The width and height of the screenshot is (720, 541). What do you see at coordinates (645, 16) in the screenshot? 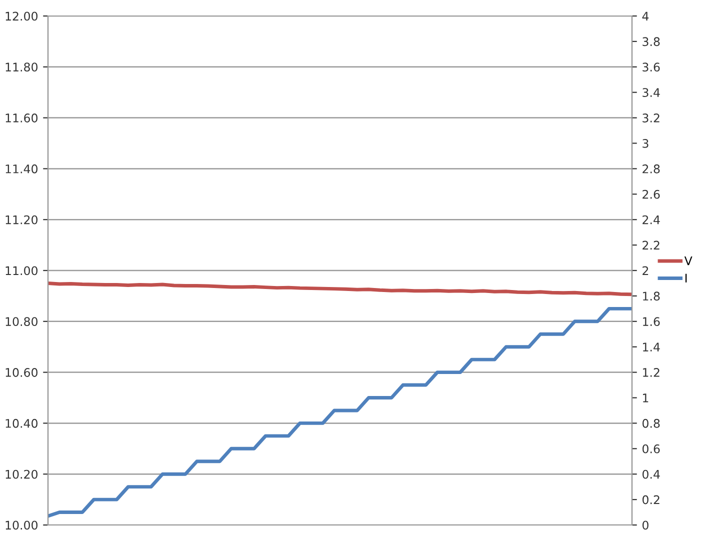
I see `y2-tick-label: 4` at bounding box center [645, 16].